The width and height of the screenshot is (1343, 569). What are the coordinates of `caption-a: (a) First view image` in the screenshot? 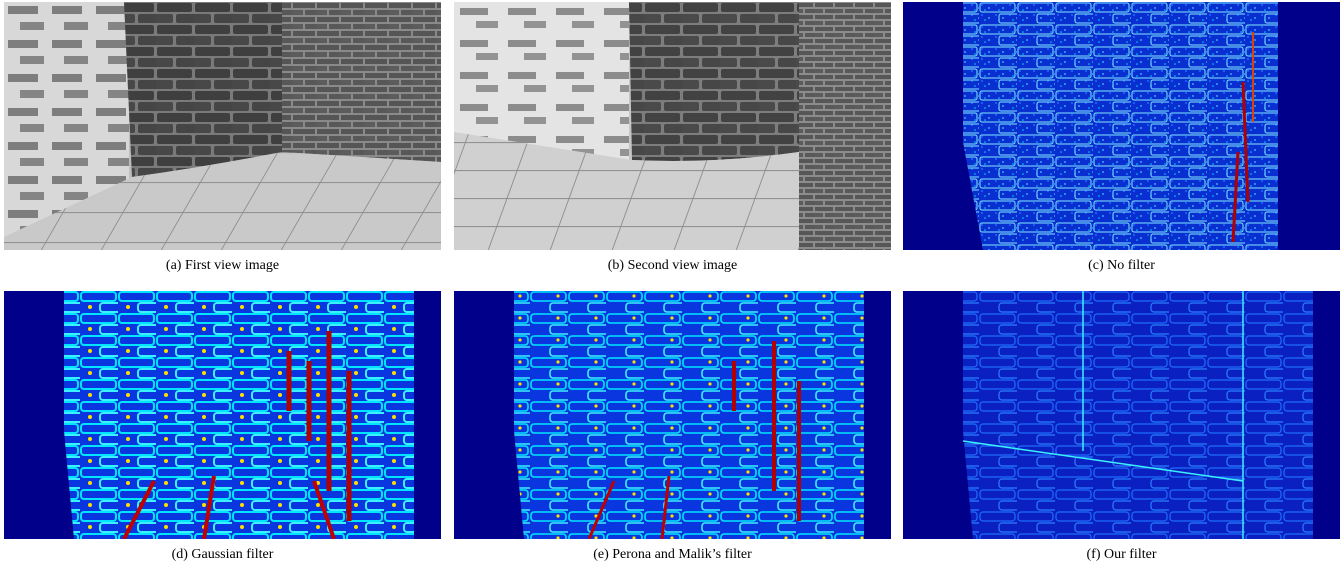 It's located at (222, 265).